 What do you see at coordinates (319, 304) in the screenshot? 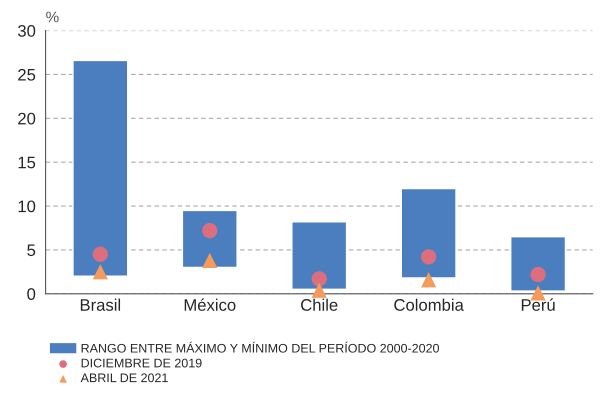
I see `x-tick-label: Chile` at bounding box center [319, 304].